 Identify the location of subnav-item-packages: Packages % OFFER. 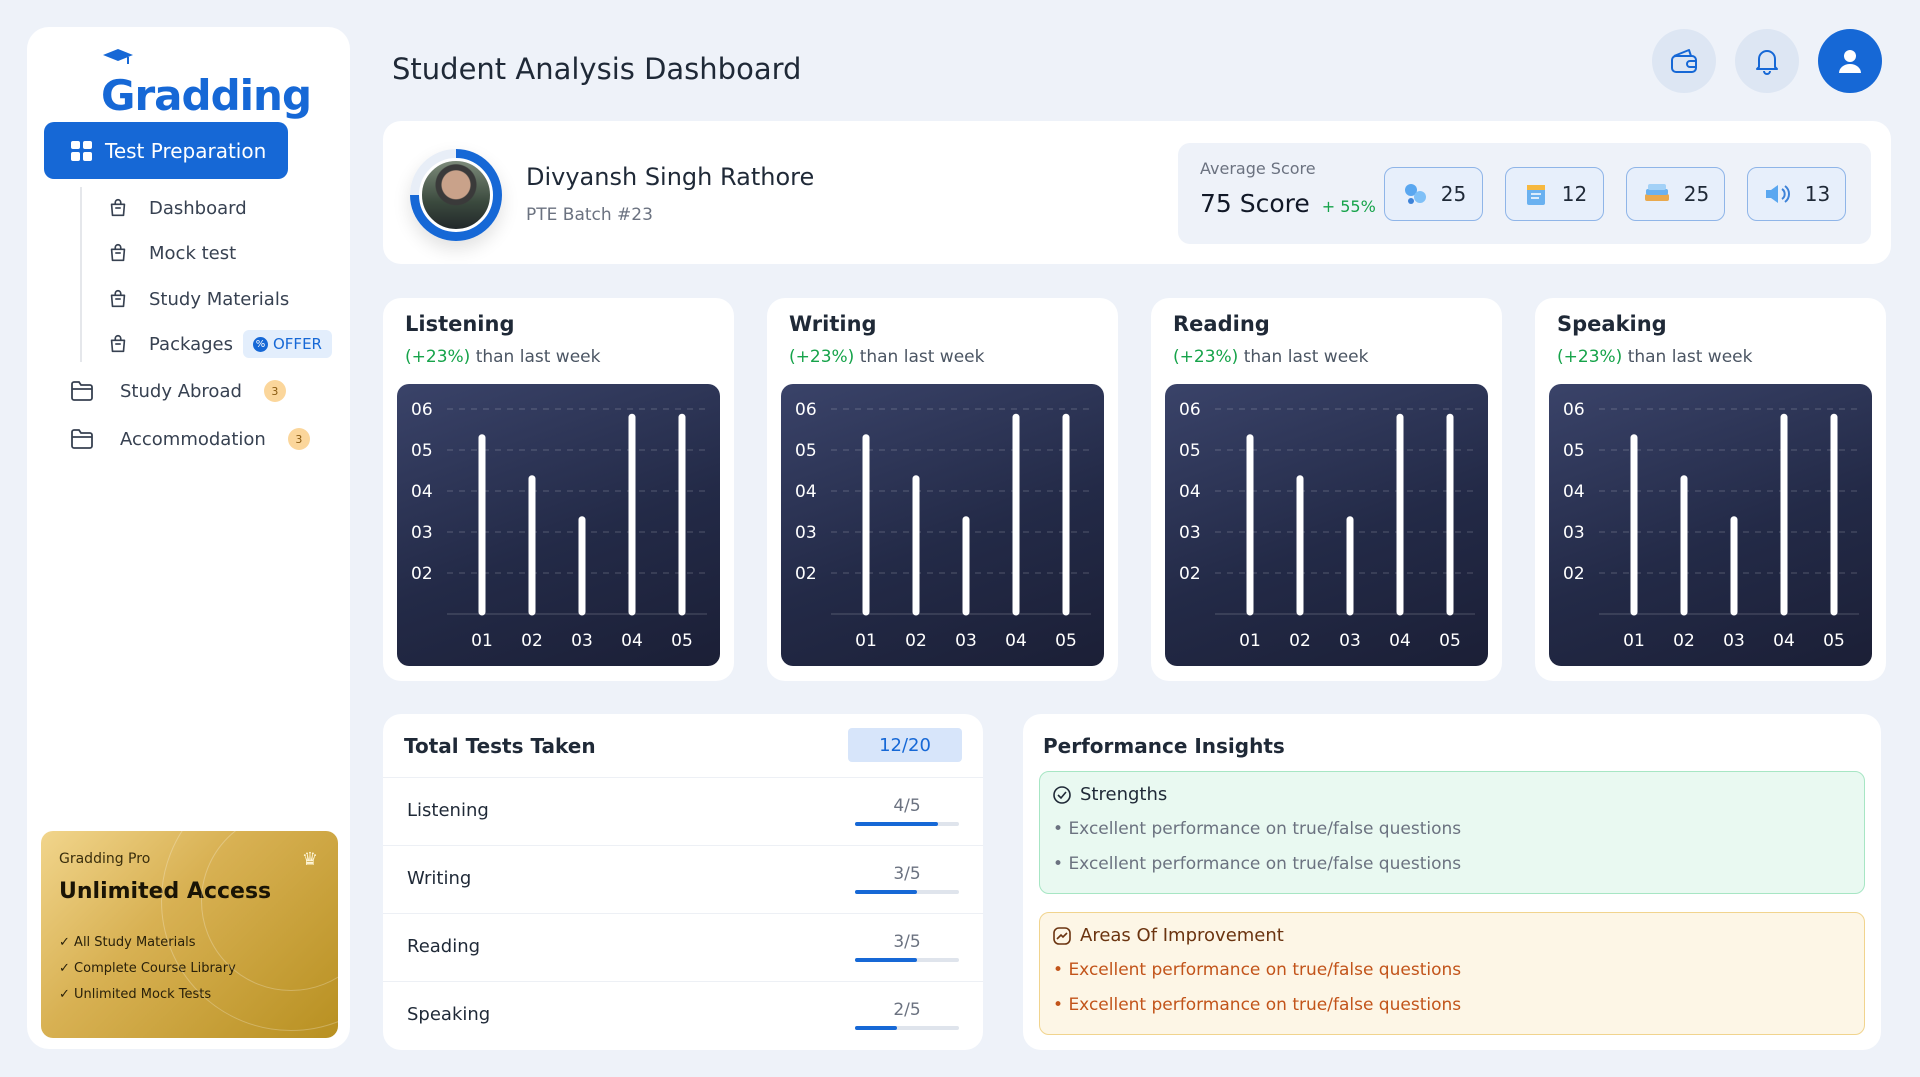
(219, 344).